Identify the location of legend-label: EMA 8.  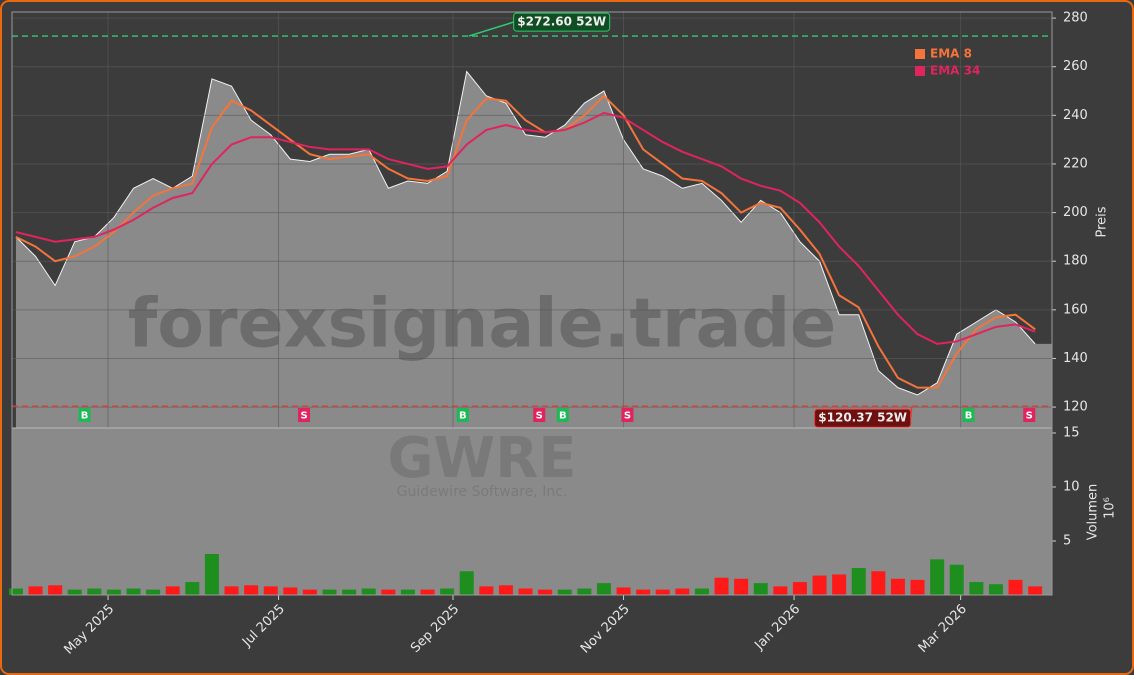
(951, 54).